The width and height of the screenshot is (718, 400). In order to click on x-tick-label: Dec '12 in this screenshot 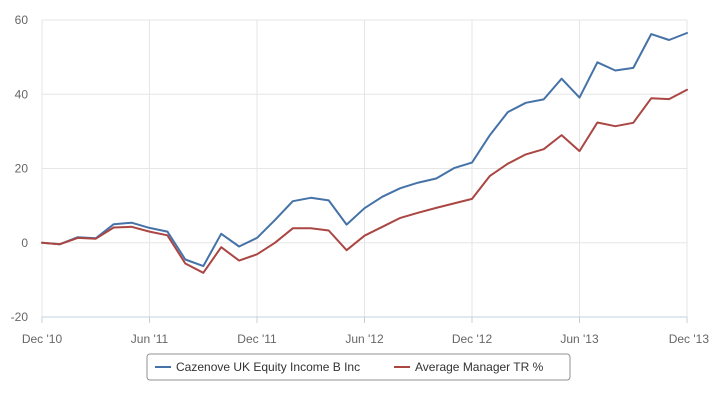, I will do `click(472, 339)`.